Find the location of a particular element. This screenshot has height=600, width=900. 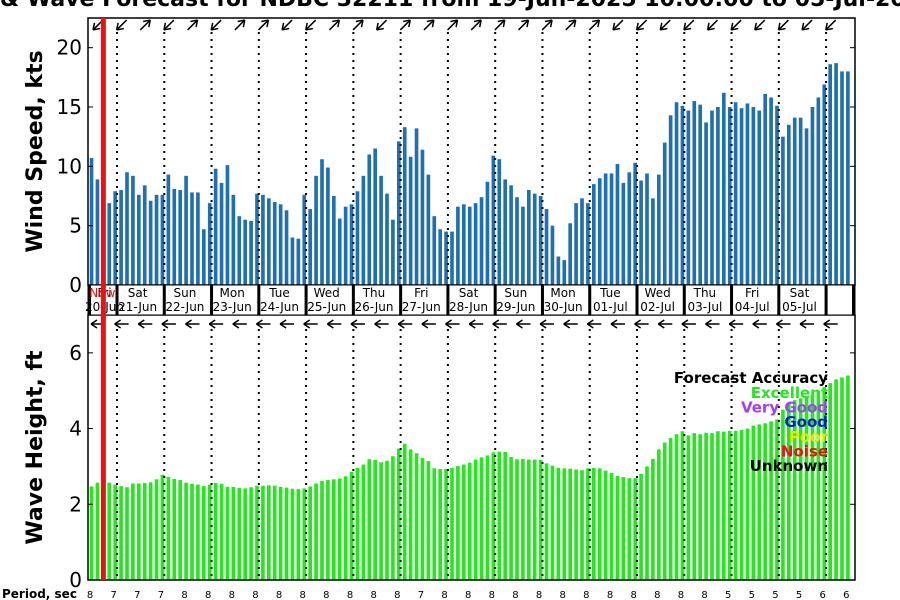

day-strip is located at coordinates (471, 300).